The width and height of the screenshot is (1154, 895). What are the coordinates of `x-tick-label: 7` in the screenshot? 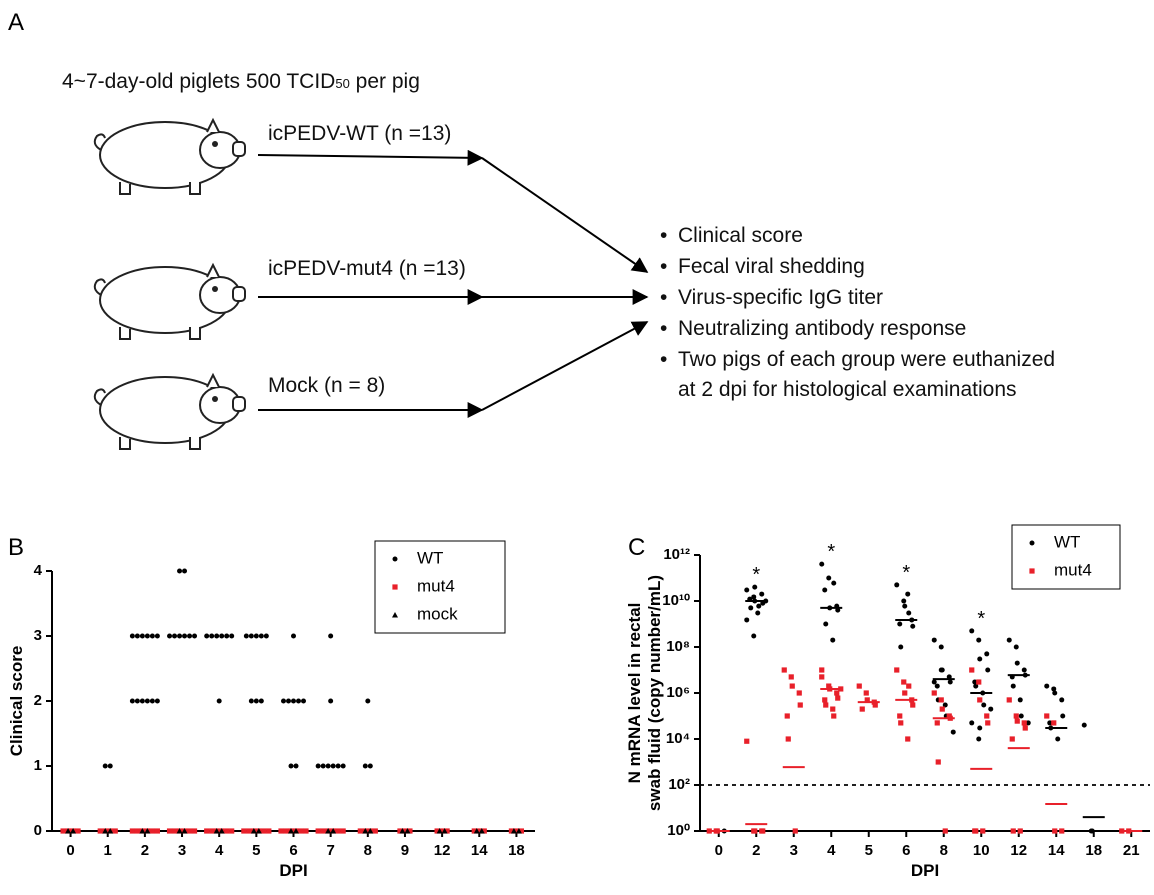 It's located at (330, 850).